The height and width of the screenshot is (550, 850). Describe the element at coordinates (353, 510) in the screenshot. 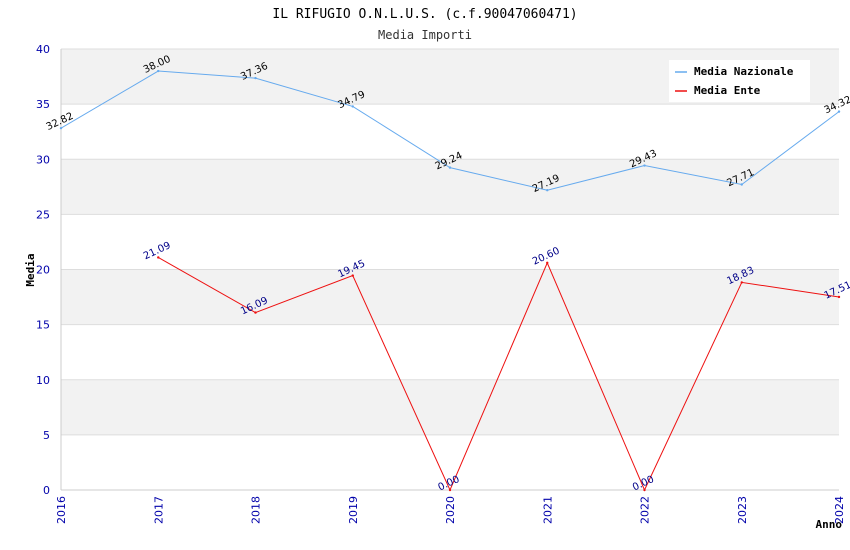

I see `x-tick-label: 2019` at that location.